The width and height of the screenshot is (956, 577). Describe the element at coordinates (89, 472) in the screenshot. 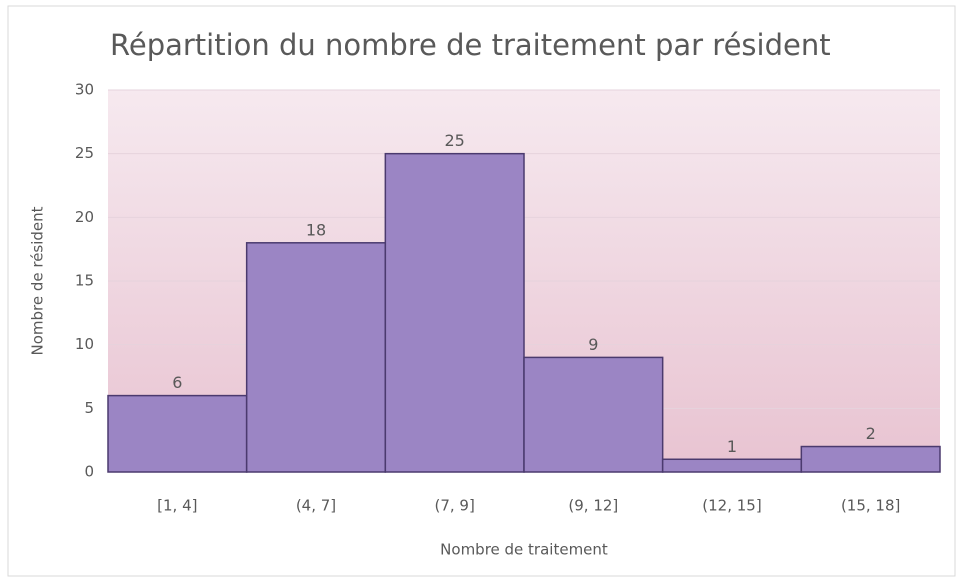

I see `y-tick-label: 0` at that location.